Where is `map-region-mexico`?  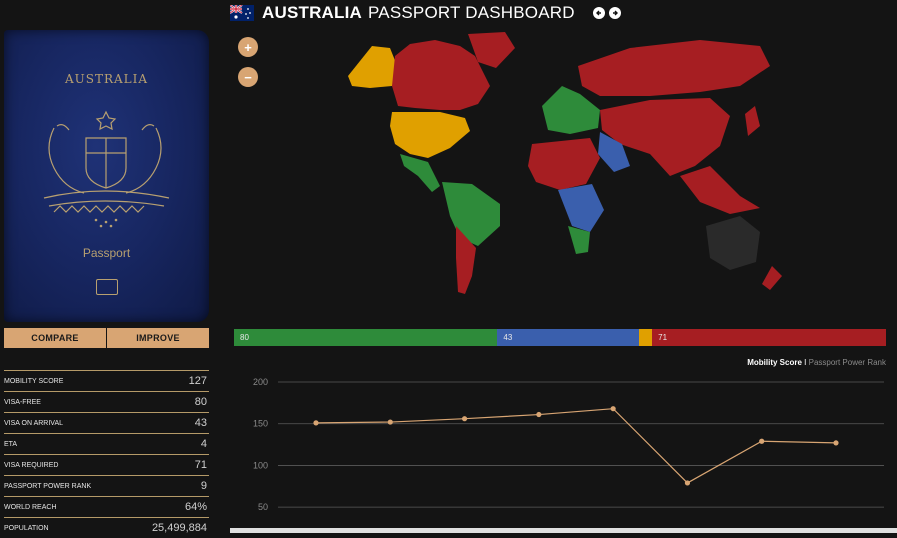
map-region-mexico is located at coordinates (420, 173).